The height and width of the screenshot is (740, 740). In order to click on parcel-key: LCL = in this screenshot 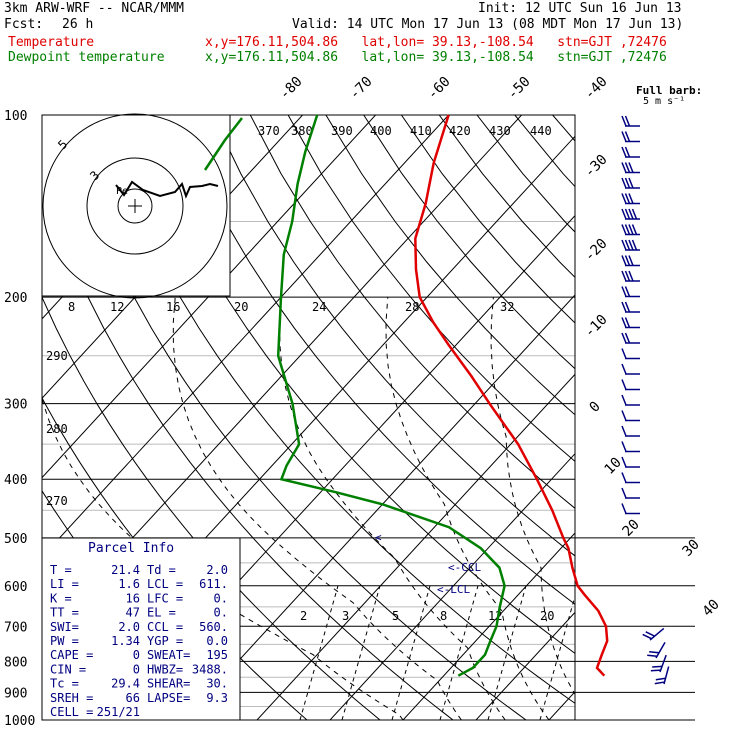, I will do `click(165, 584)`.